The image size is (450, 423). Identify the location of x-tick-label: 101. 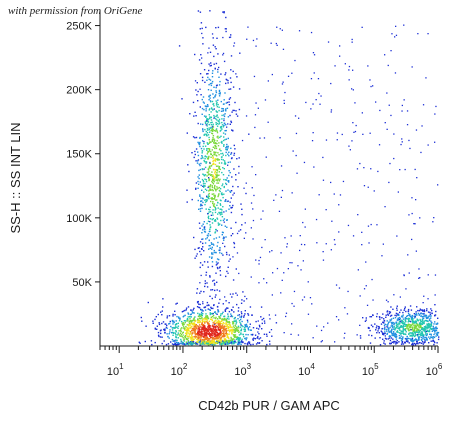
(115, 370).